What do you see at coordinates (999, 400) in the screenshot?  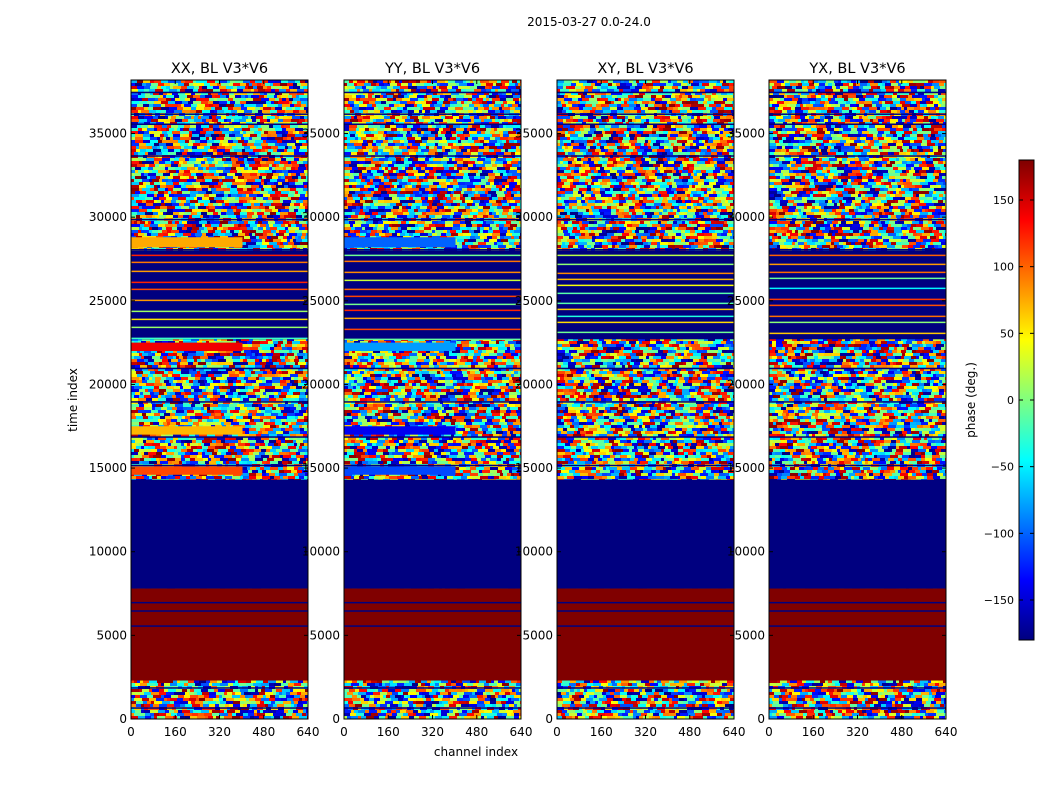 I see `colorbar: 150 100 50 0 −50 −100 −150 phase (deg.)` at bounding box center [999, 400].